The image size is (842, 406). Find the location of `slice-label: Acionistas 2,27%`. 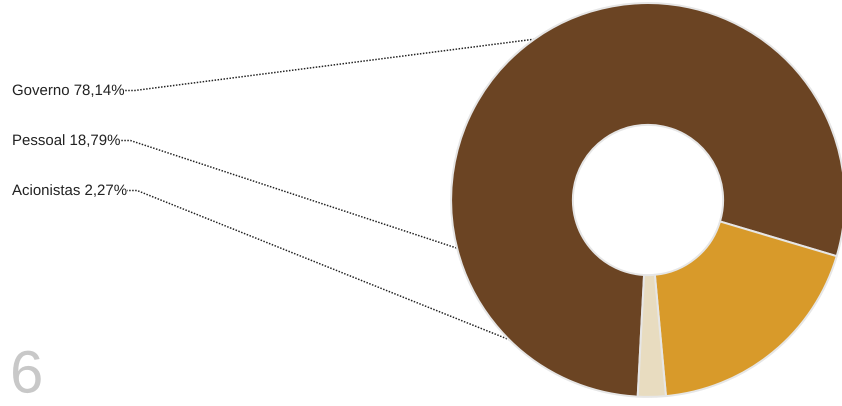

slice-label: Acionistas 2,27% is located at coordinates (70, 190).